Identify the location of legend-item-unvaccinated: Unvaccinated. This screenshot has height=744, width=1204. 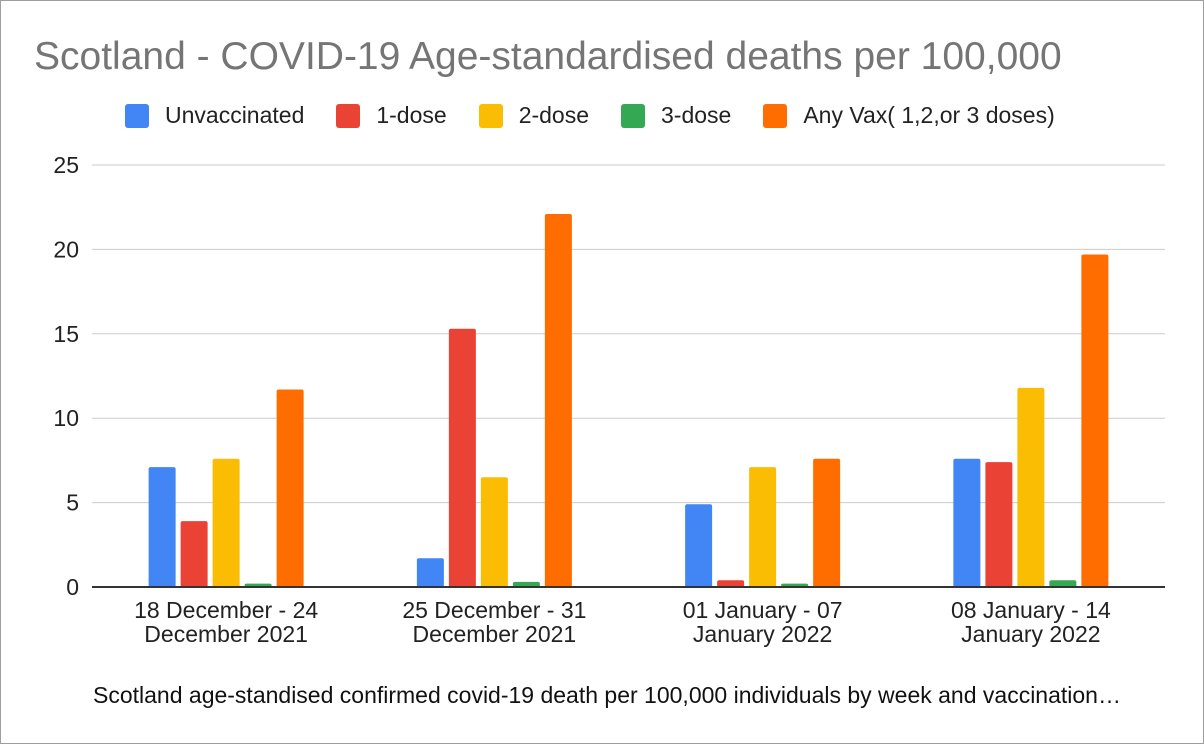
(214, 115).